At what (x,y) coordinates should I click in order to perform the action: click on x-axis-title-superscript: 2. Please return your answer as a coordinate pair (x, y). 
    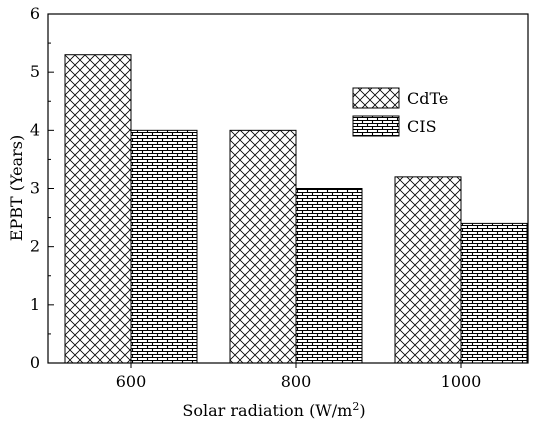
    Looking at the image, I should click on (355, 406).